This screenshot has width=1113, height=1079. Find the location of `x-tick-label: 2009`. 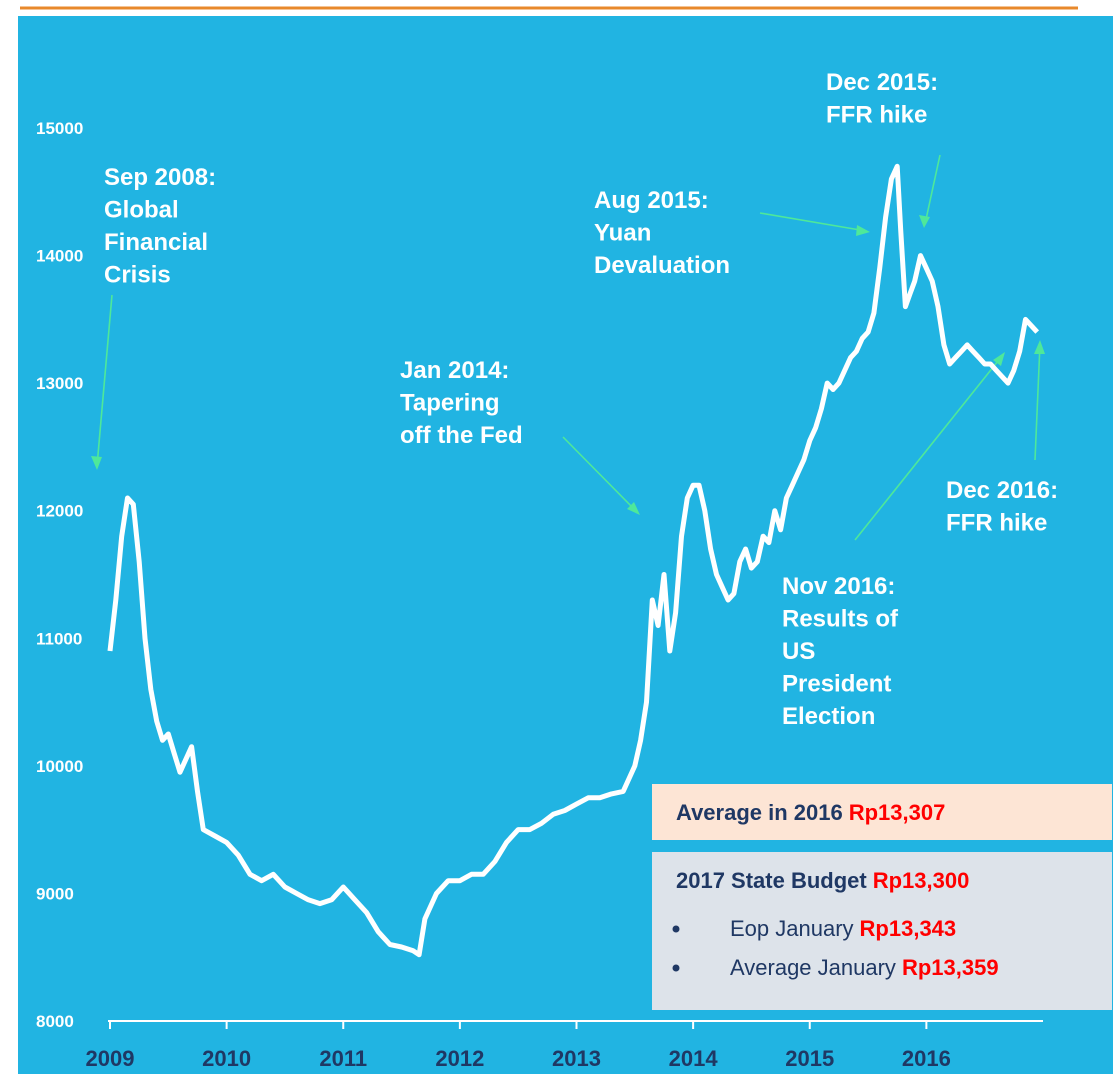

x-tick-label: 2009 is located at coordinates (110, 1058).